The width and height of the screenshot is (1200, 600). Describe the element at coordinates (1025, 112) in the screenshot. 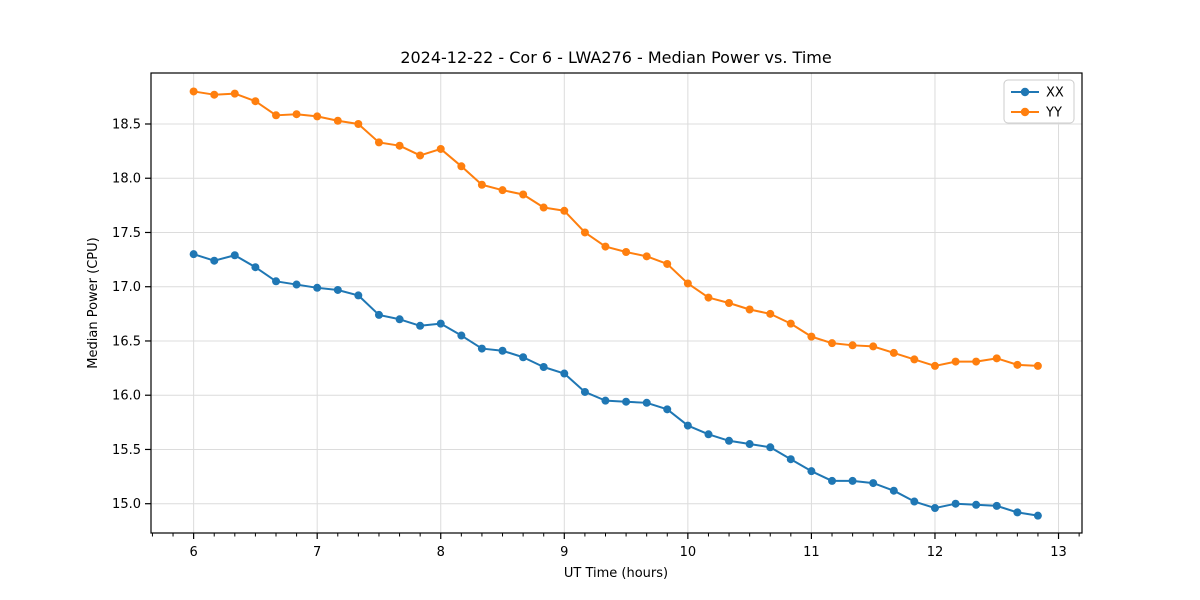

I see `legend-marker-yy` at that location.